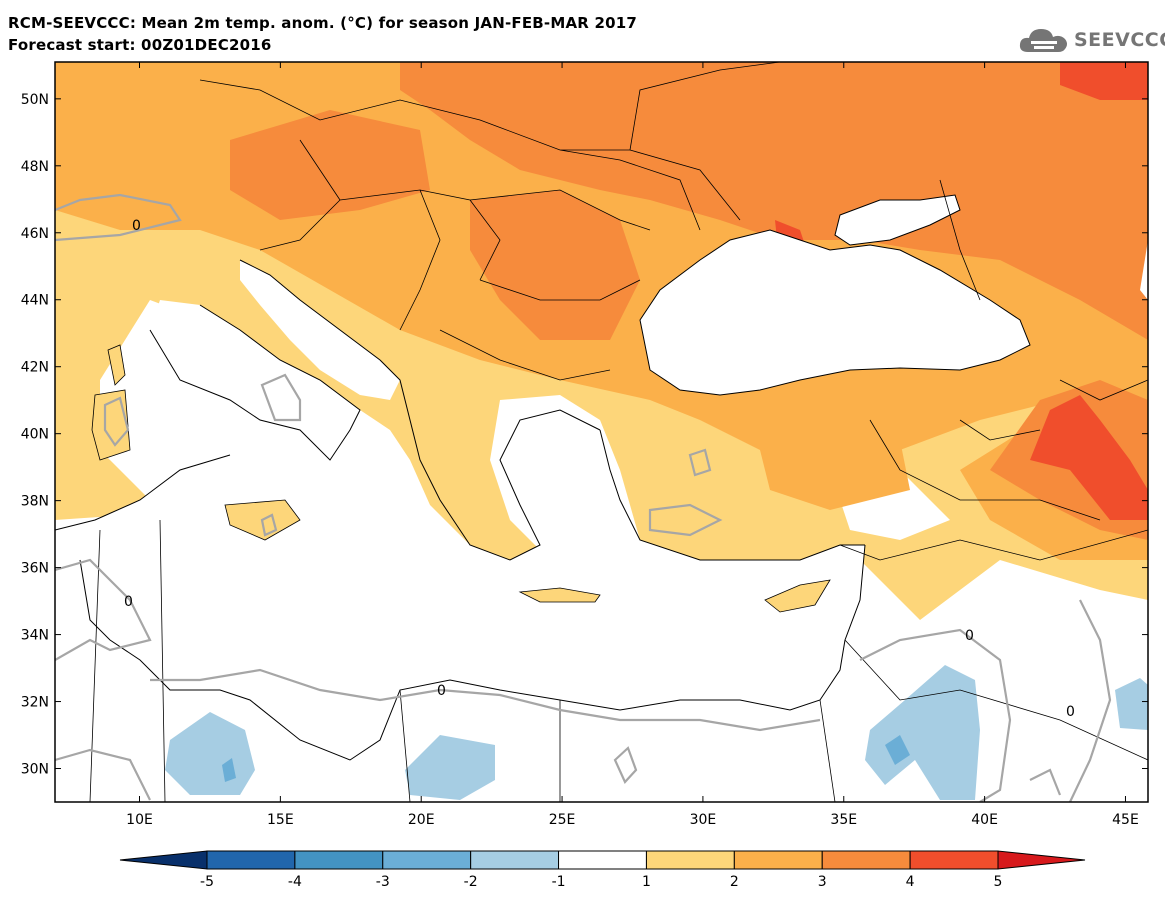  I want to click on contour-label-west: 0, so click(128, 602).